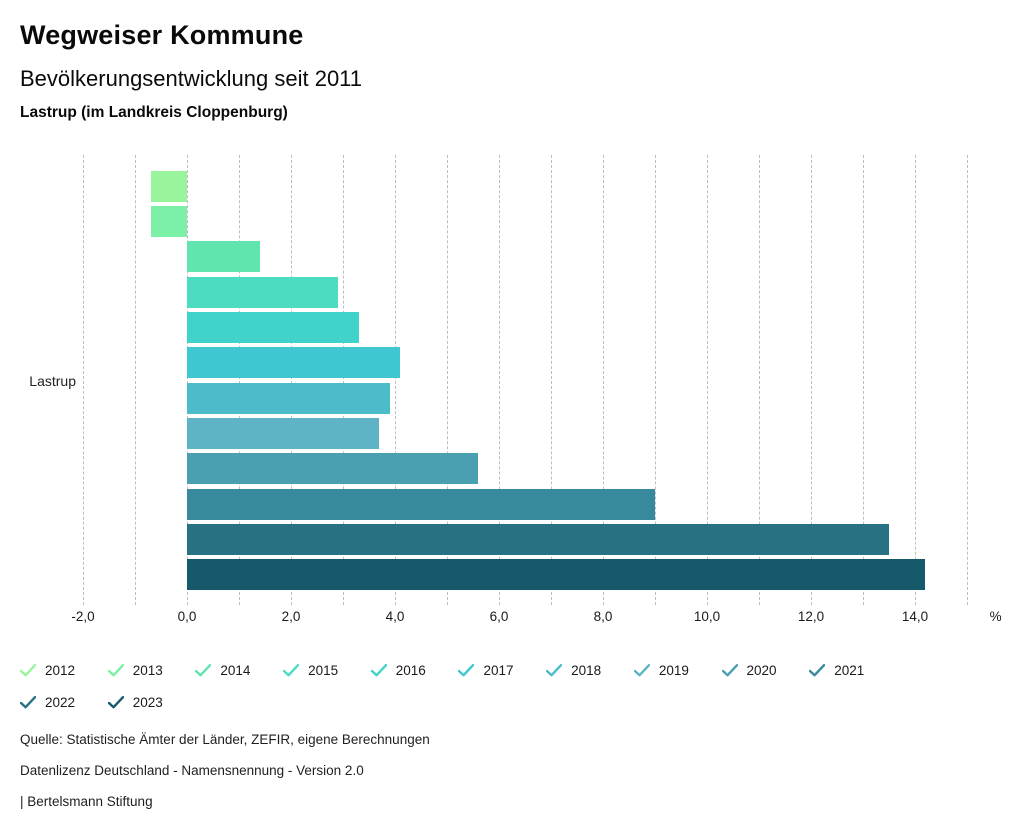  I want to click on legend-item-2022: 2022, so click(64, 702).